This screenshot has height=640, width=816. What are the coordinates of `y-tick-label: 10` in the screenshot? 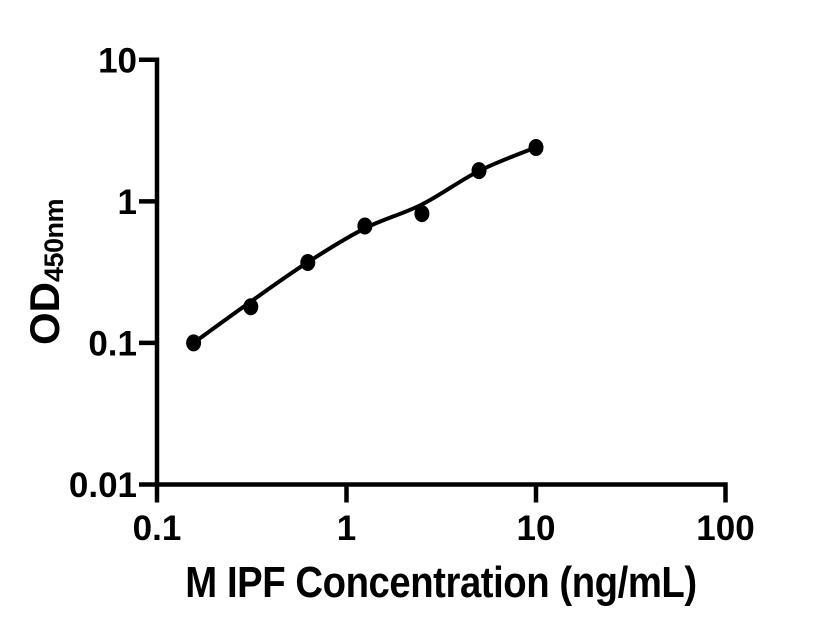 It's located at (117, 60).